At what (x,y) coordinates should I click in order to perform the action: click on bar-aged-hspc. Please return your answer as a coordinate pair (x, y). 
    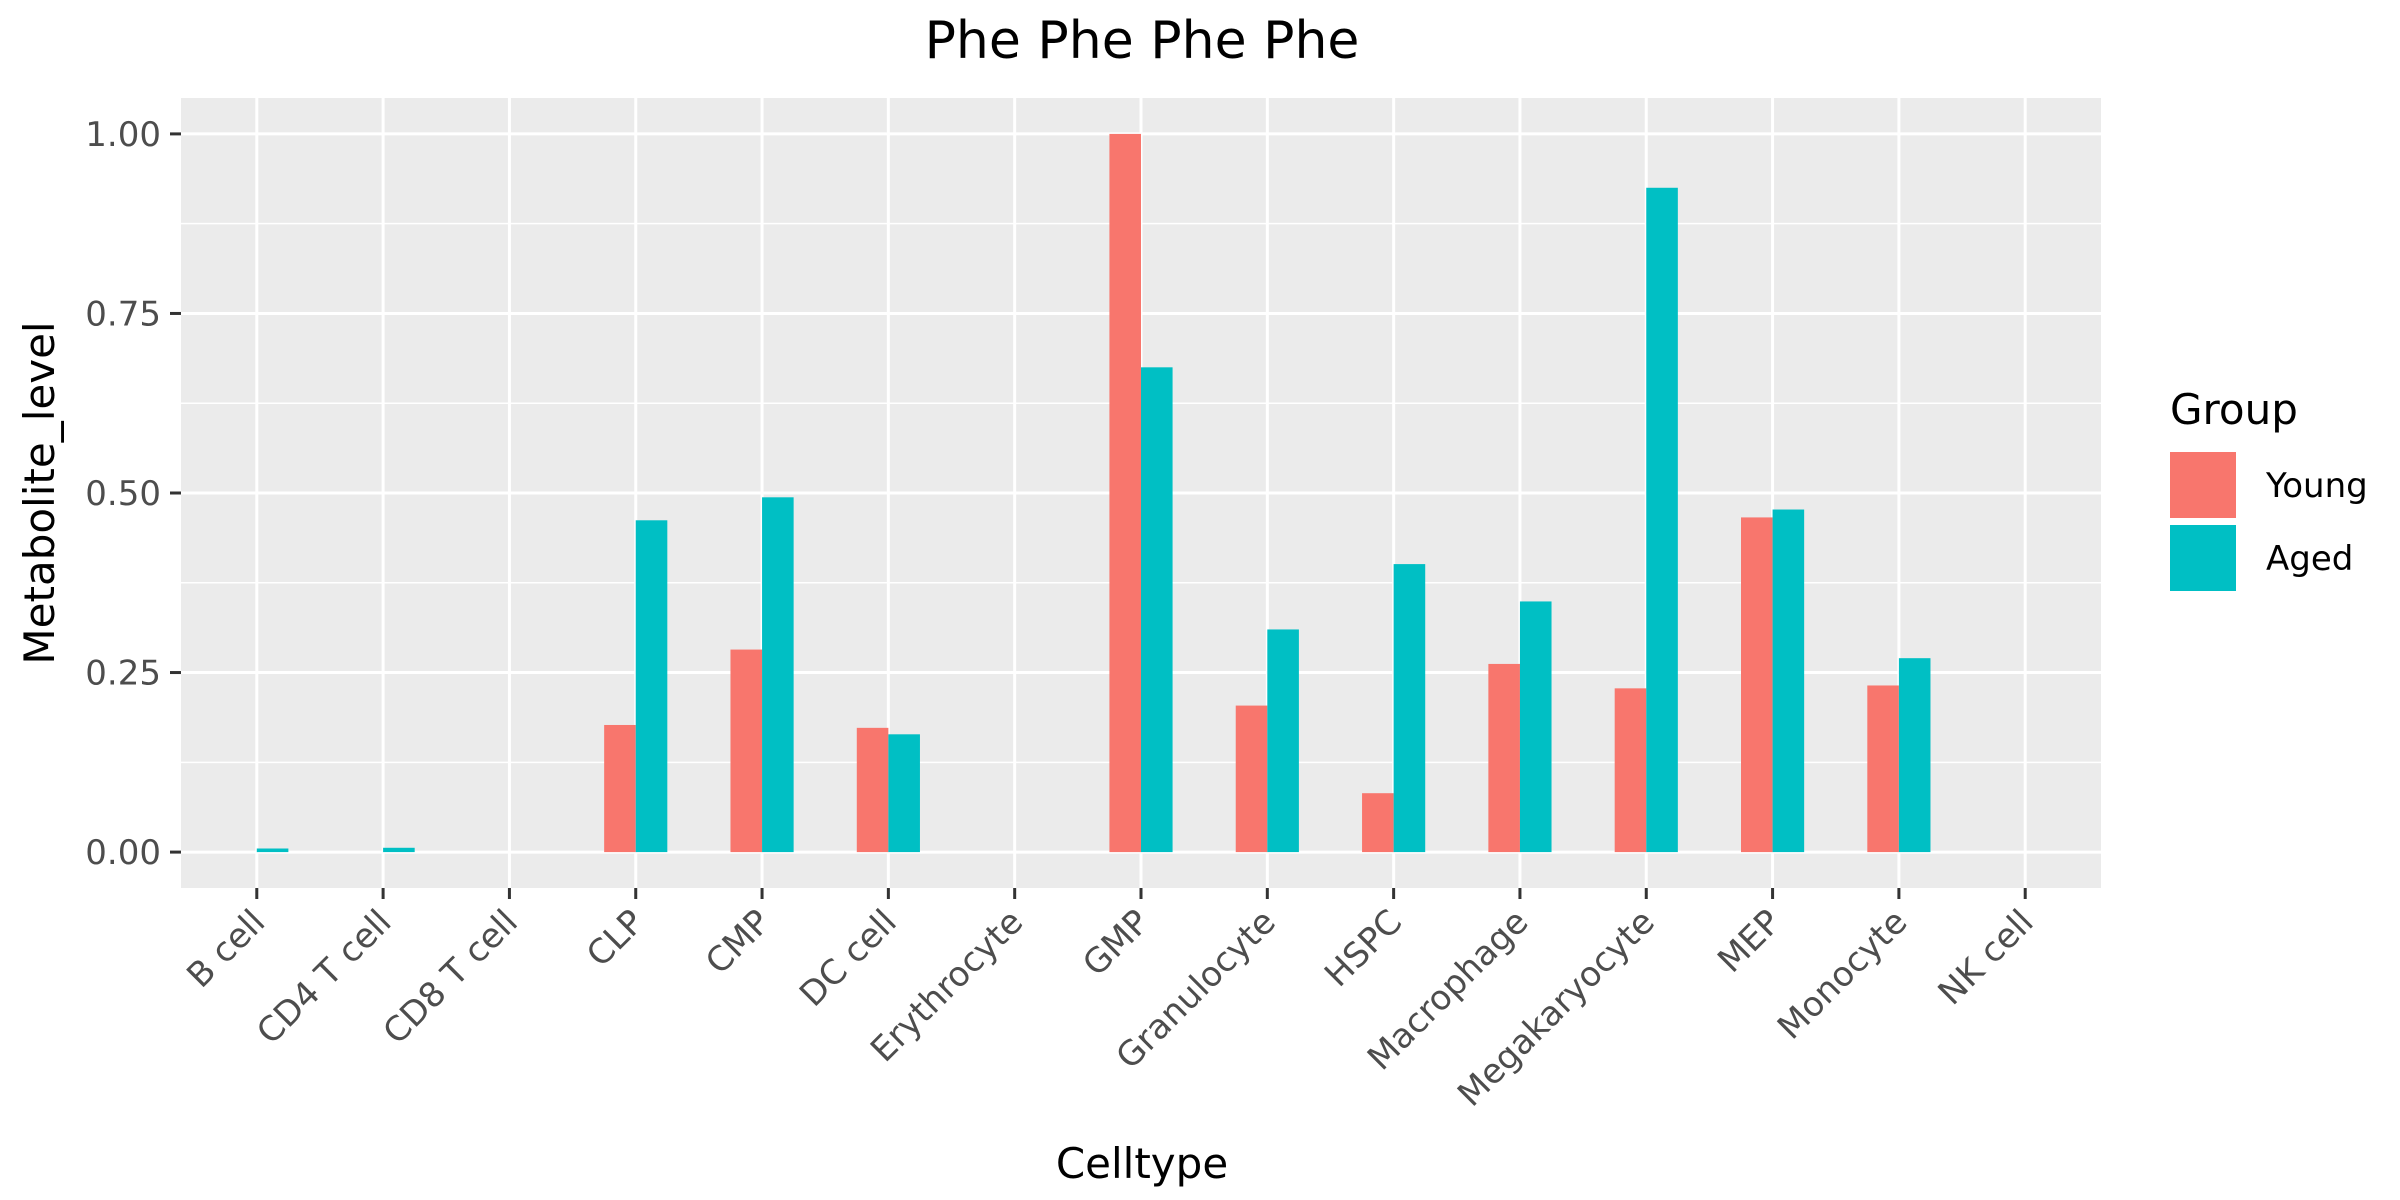
    Looking at the image, I should click on (1409, 708).